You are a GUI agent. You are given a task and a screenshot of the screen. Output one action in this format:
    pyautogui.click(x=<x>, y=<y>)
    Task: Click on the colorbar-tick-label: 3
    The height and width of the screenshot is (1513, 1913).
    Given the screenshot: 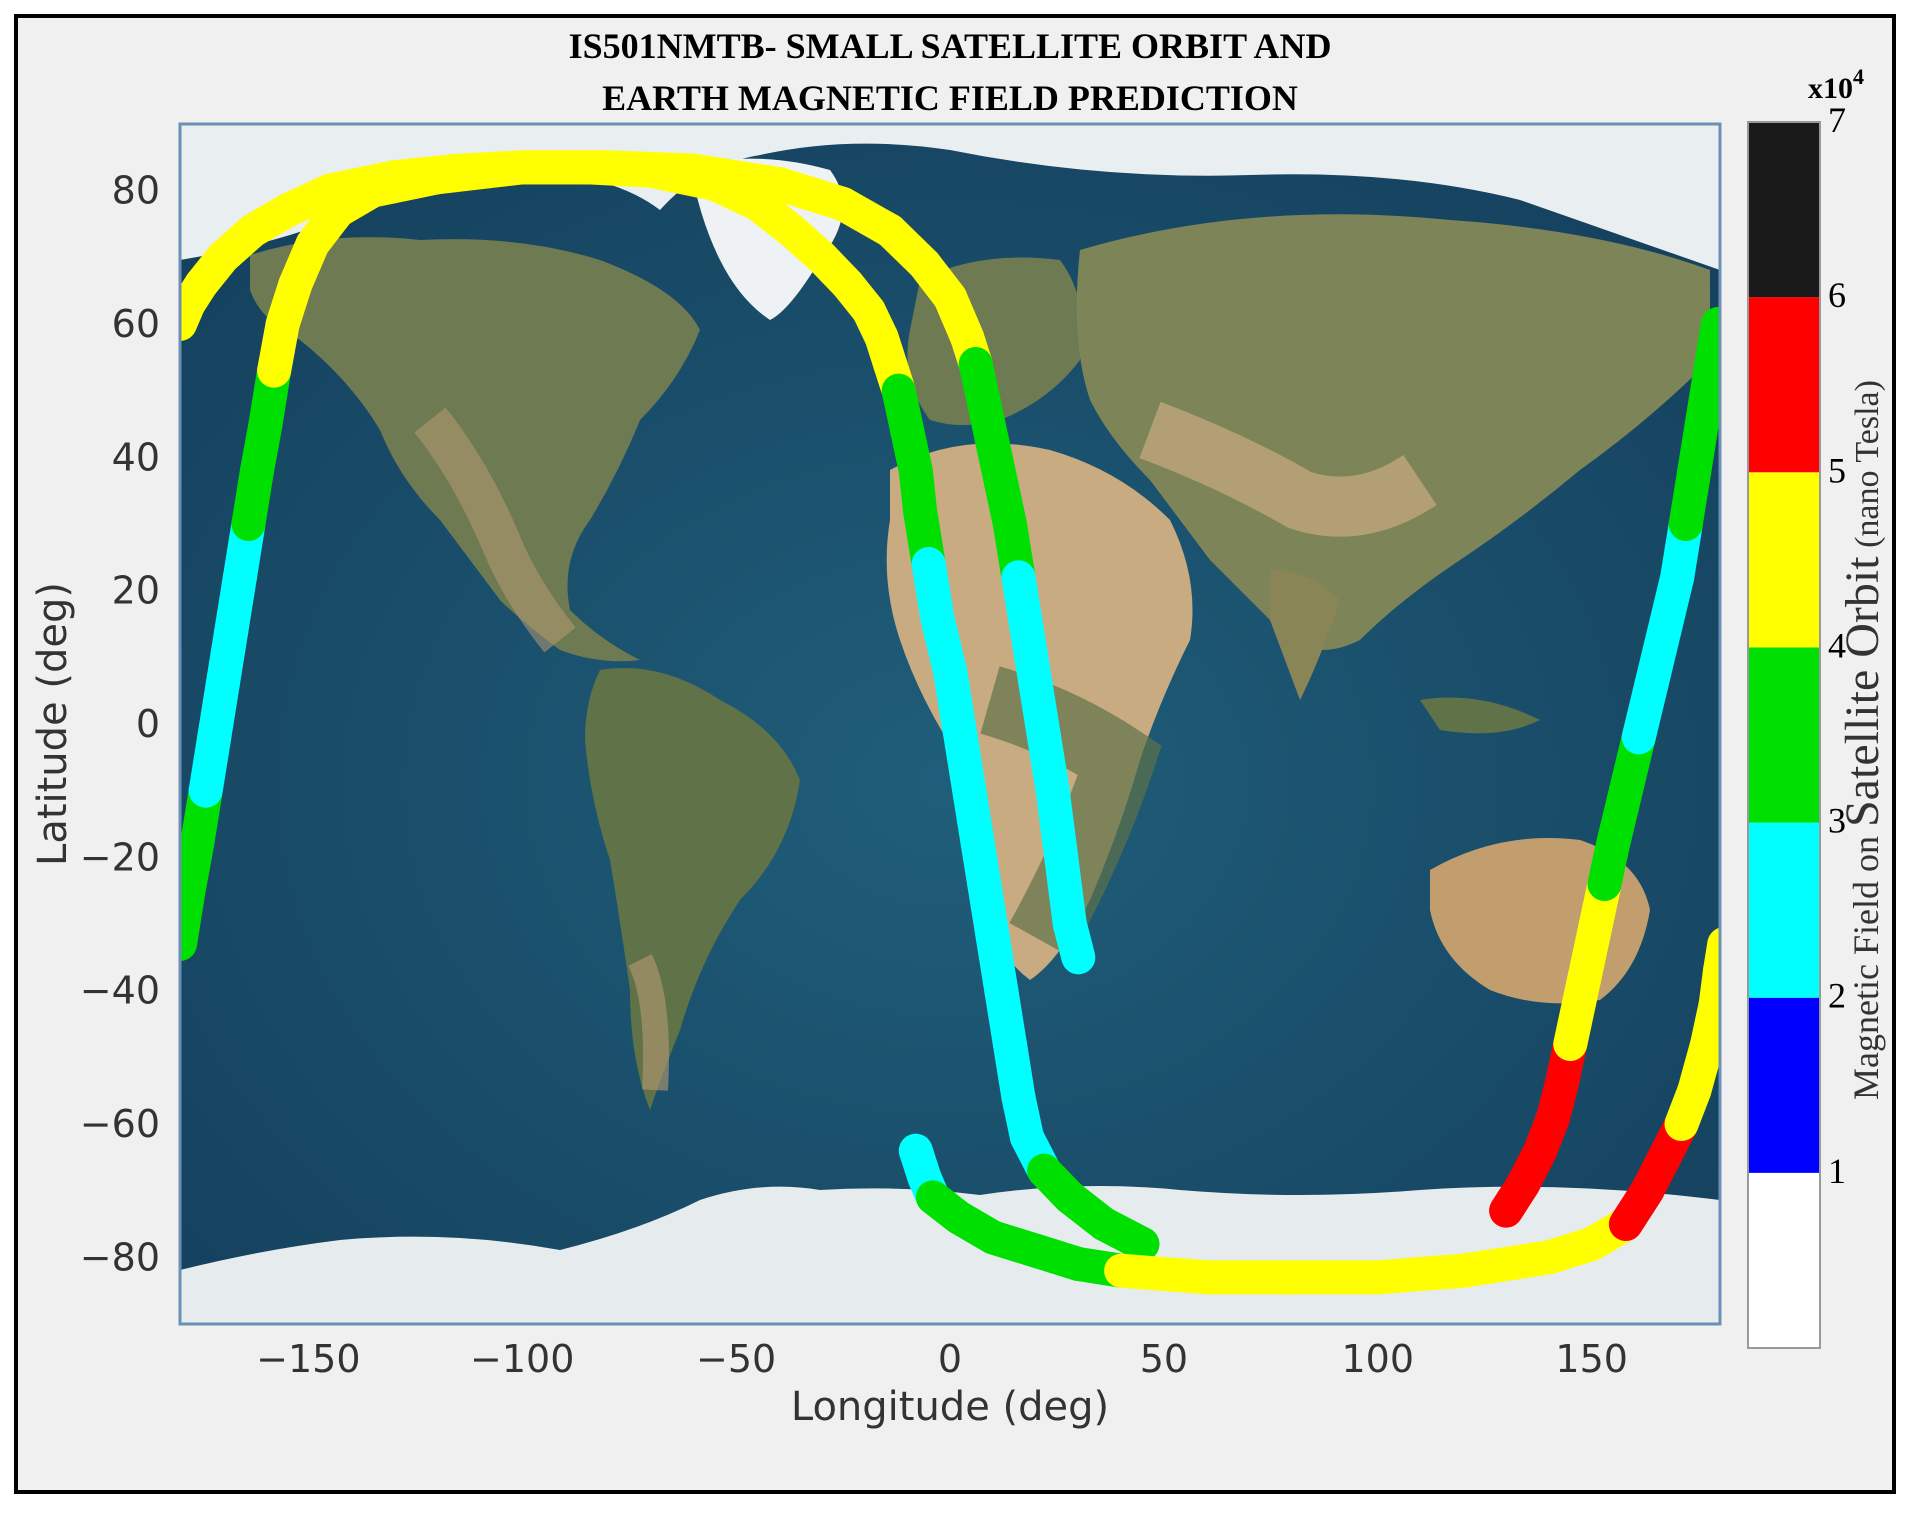 What is the action you would take?
    pyautogui.click(x=1837, y=821)
    